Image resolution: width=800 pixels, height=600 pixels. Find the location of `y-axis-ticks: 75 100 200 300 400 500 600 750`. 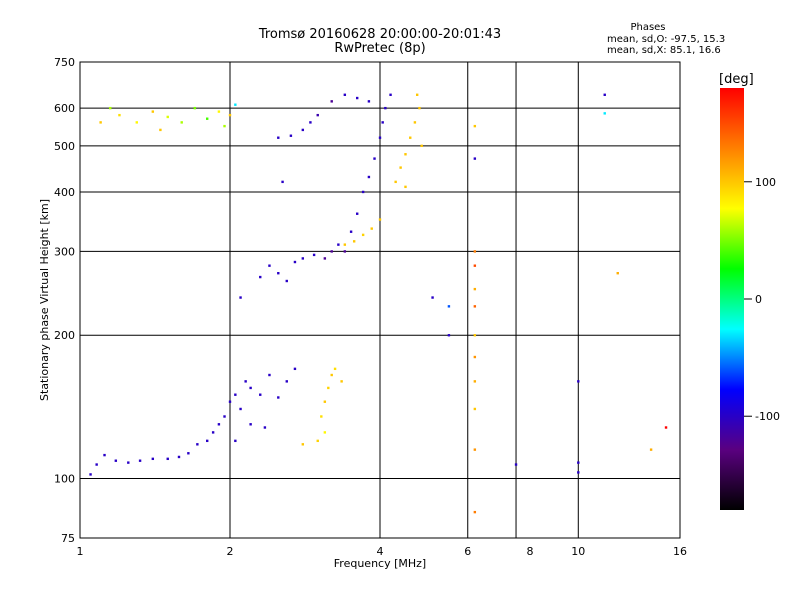

y-axis-ticks: 75 100 200 300 400 500 600 750 is located at coordinates (64, 300).